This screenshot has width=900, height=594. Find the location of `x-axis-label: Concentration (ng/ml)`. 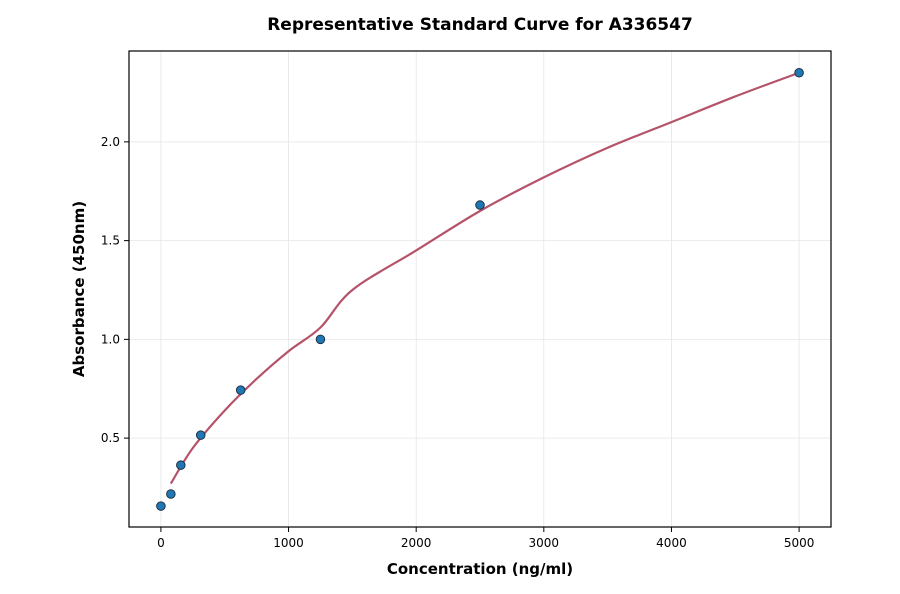

x-axis-label: Concentration (ng/ml) is located at coordinates (480, 569).